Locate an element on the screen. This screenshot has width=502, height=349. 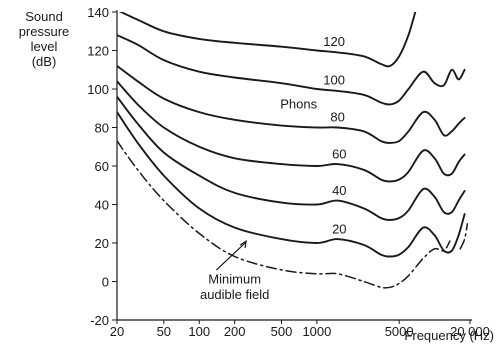
y-axis-label: Sound pressure level (dB) is located at coordinates (44, 39).